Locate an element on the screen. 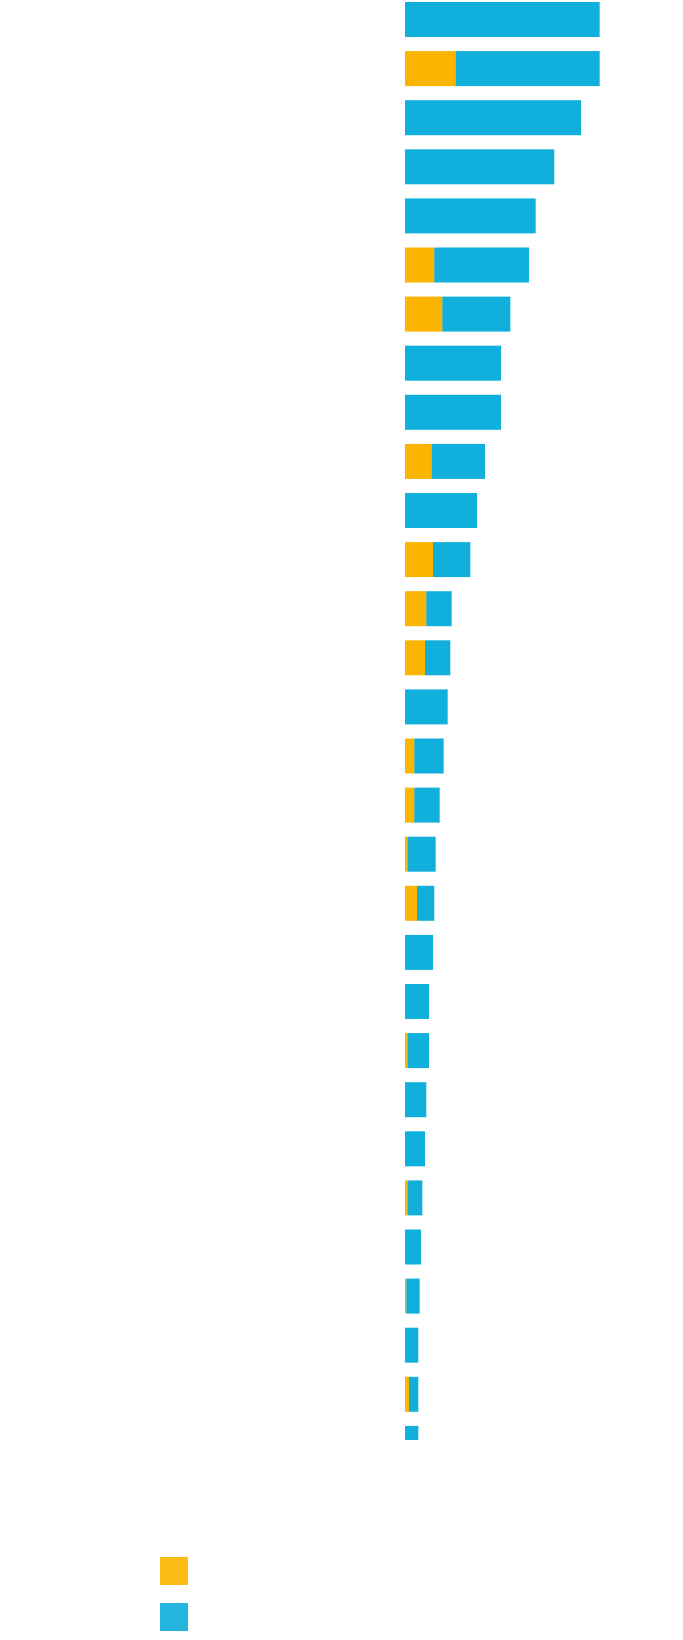  legend-swatch-series-a is located at coordinates (174, 1571).